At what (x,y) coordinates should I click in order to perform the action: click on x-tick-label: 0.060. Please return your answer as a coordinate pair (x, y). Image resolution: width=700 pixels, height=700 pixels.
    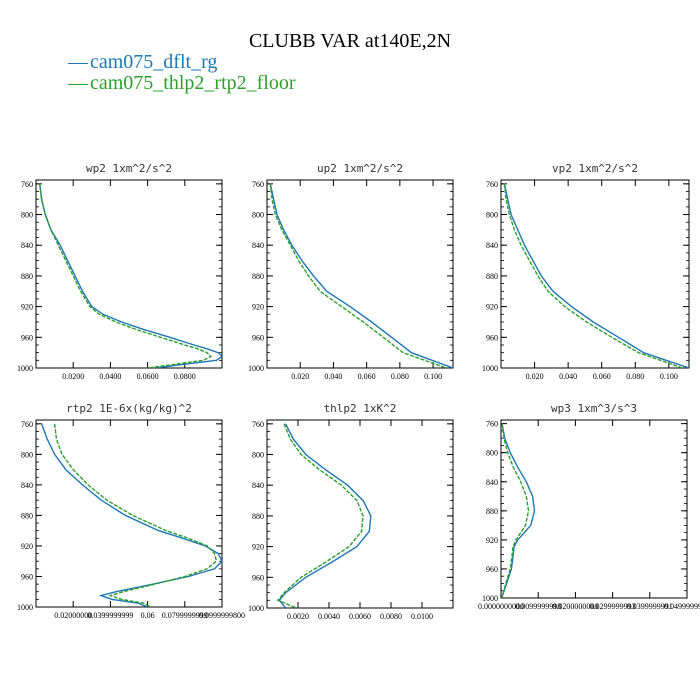
    Looking at the image, I should click on (602, 376).